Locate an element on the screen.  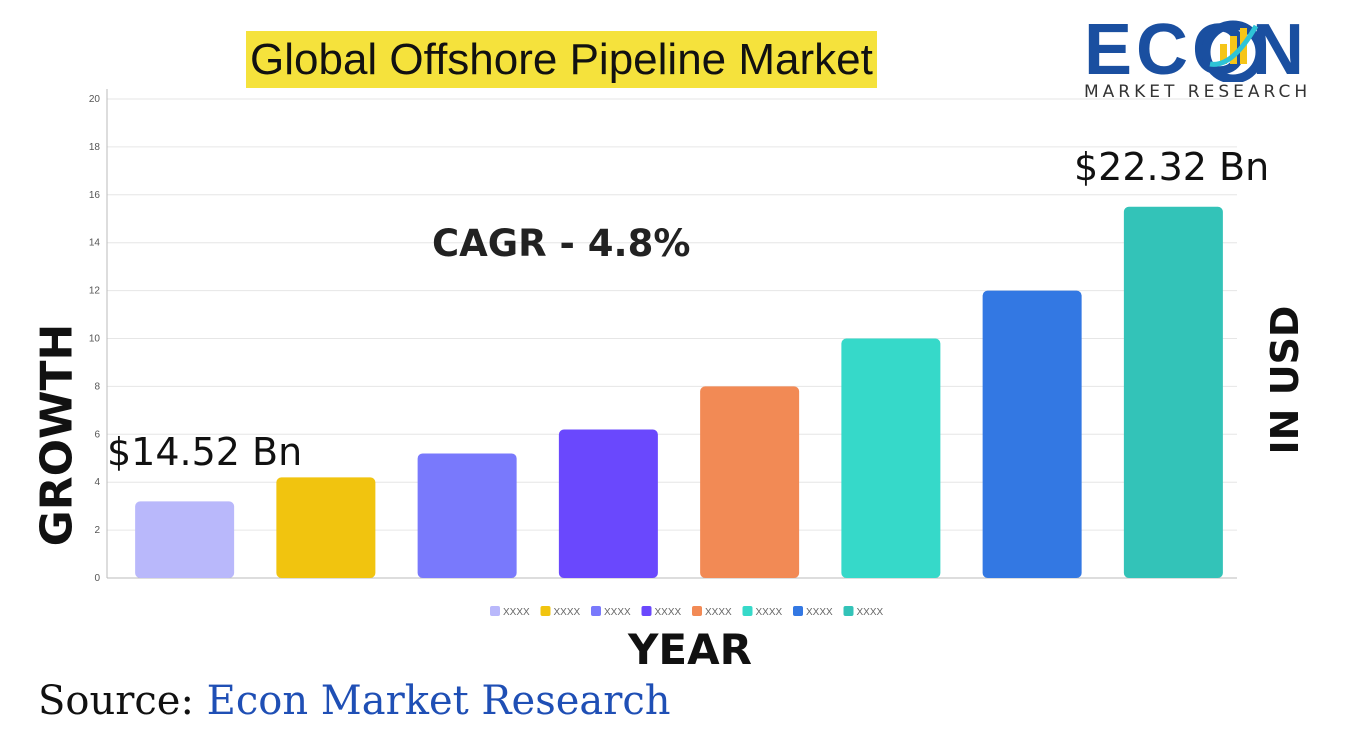
y-tick-label: 8 is located at coordinates (97, 386).